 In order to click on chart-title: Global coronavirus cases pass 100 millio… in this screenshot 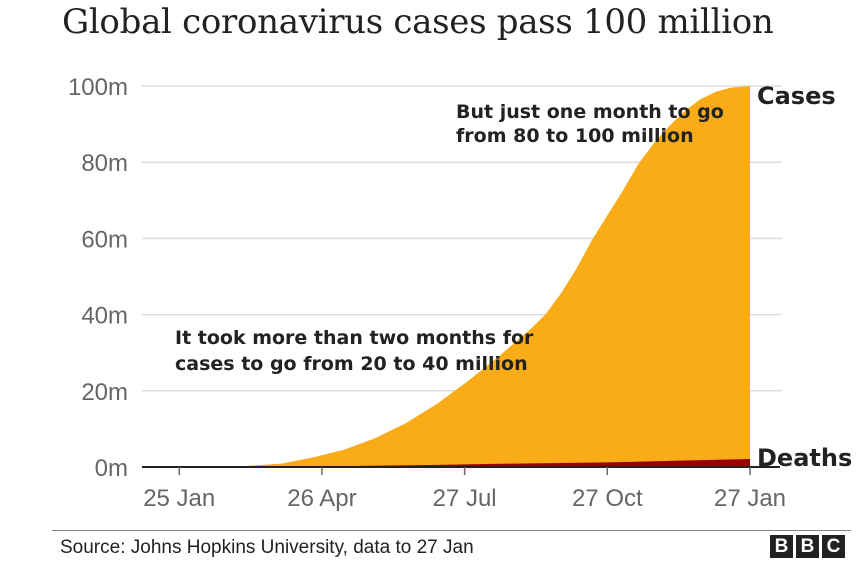, I will do `click(418, 22)`.